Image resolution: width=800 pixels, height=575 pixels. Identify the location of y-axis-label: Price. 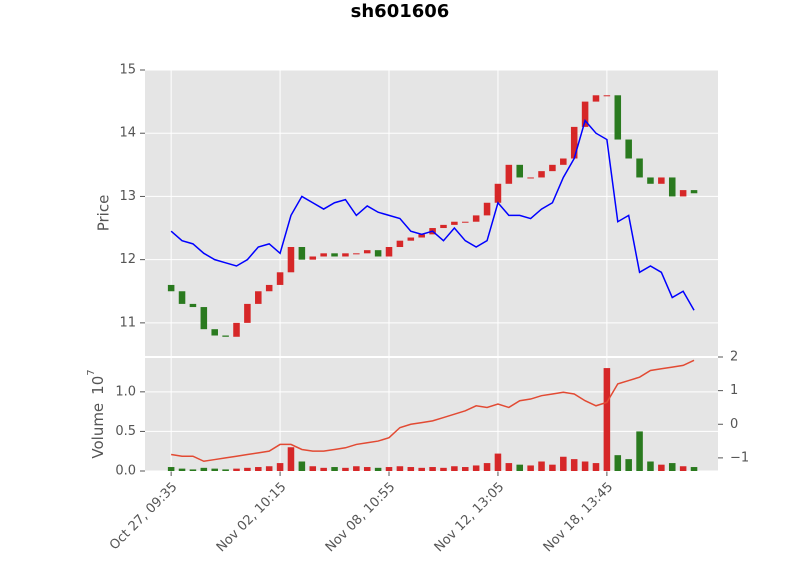
(104, 213).